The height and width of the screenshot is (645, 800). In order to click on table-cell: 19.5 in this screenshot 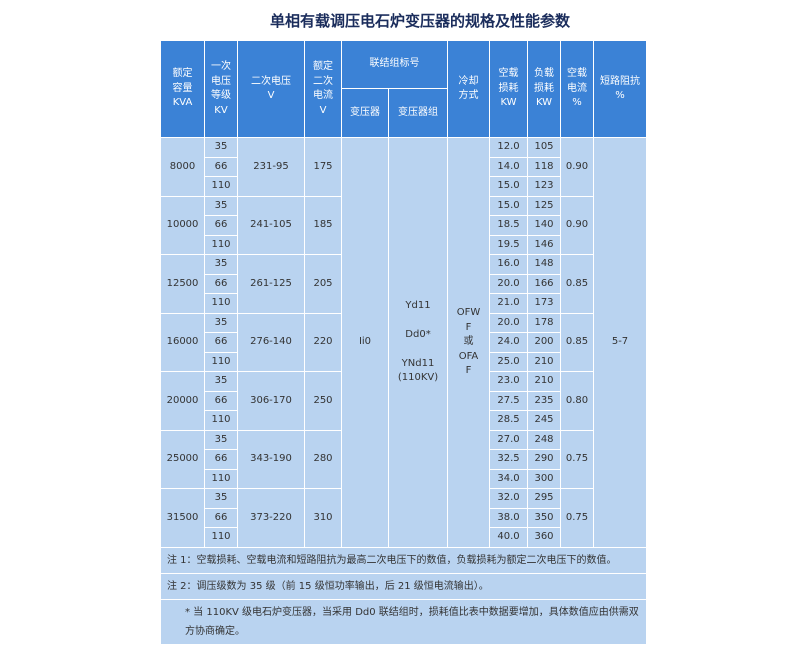, I will do `click(508, 244)`.